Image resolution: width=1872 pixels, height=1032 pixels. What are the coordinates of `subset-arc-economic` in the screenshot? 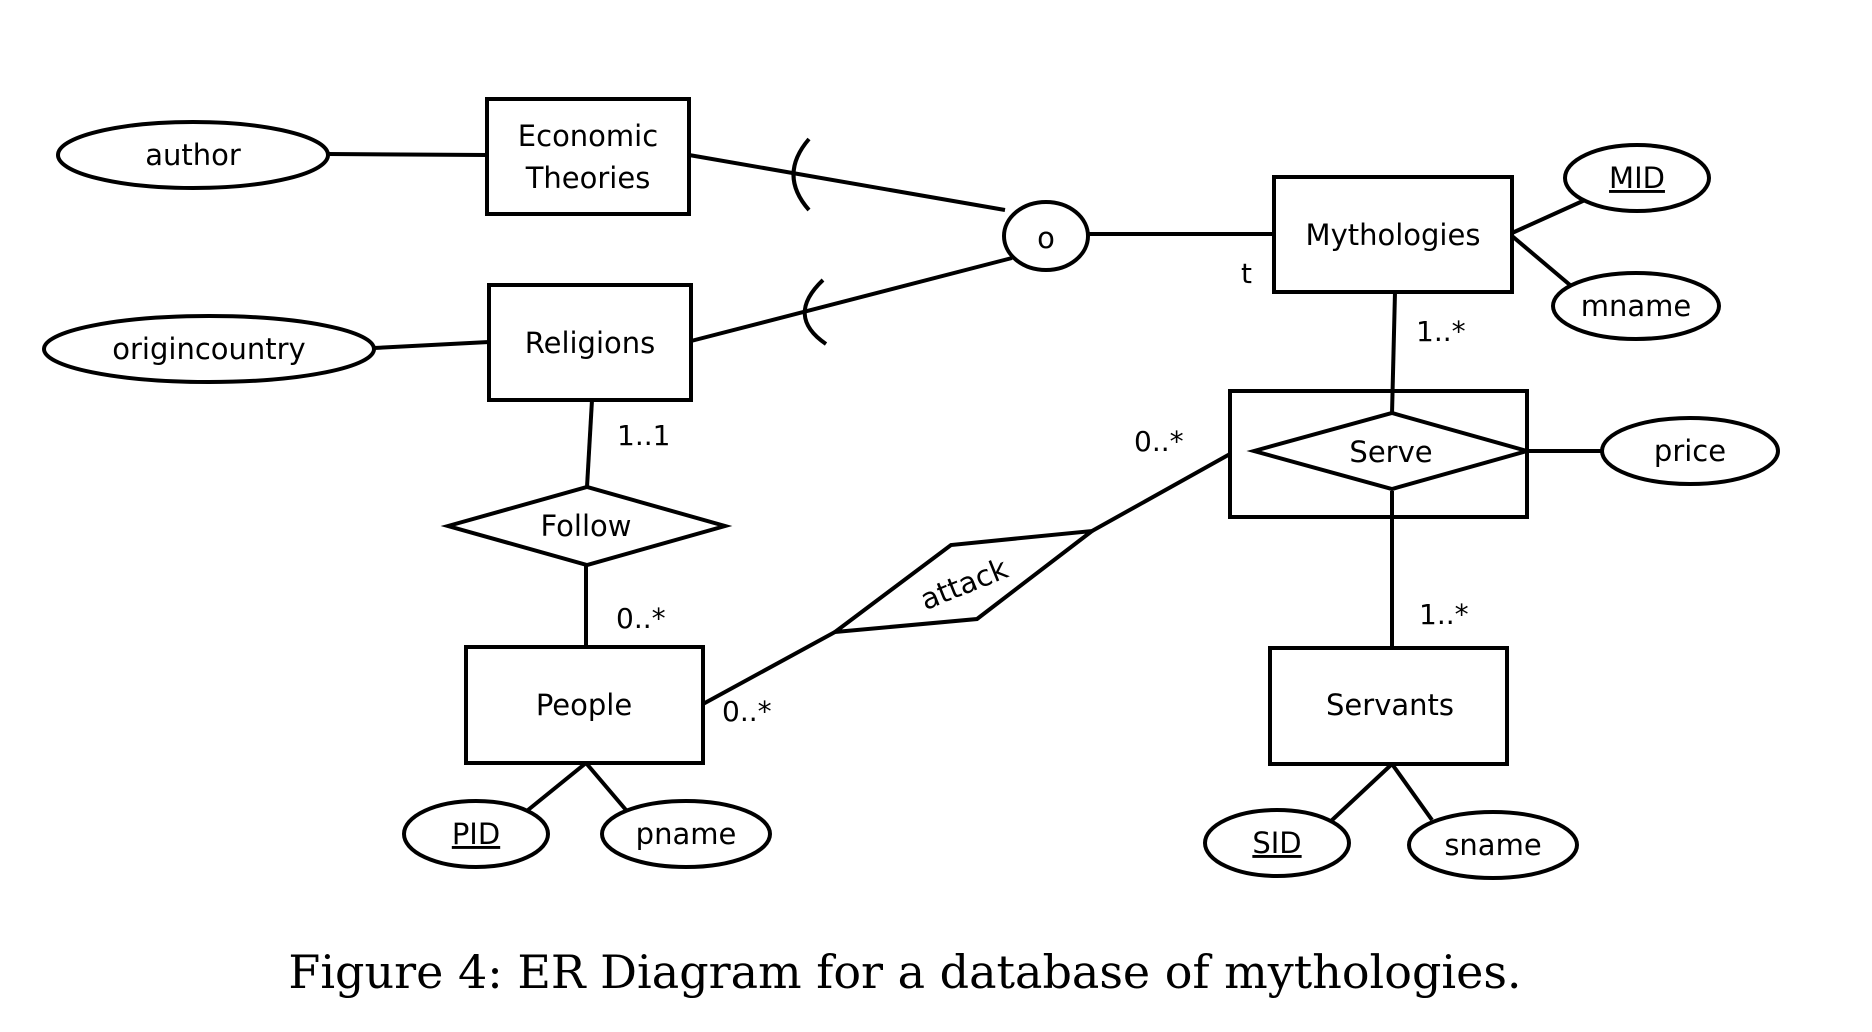 It's located at (801, 174).